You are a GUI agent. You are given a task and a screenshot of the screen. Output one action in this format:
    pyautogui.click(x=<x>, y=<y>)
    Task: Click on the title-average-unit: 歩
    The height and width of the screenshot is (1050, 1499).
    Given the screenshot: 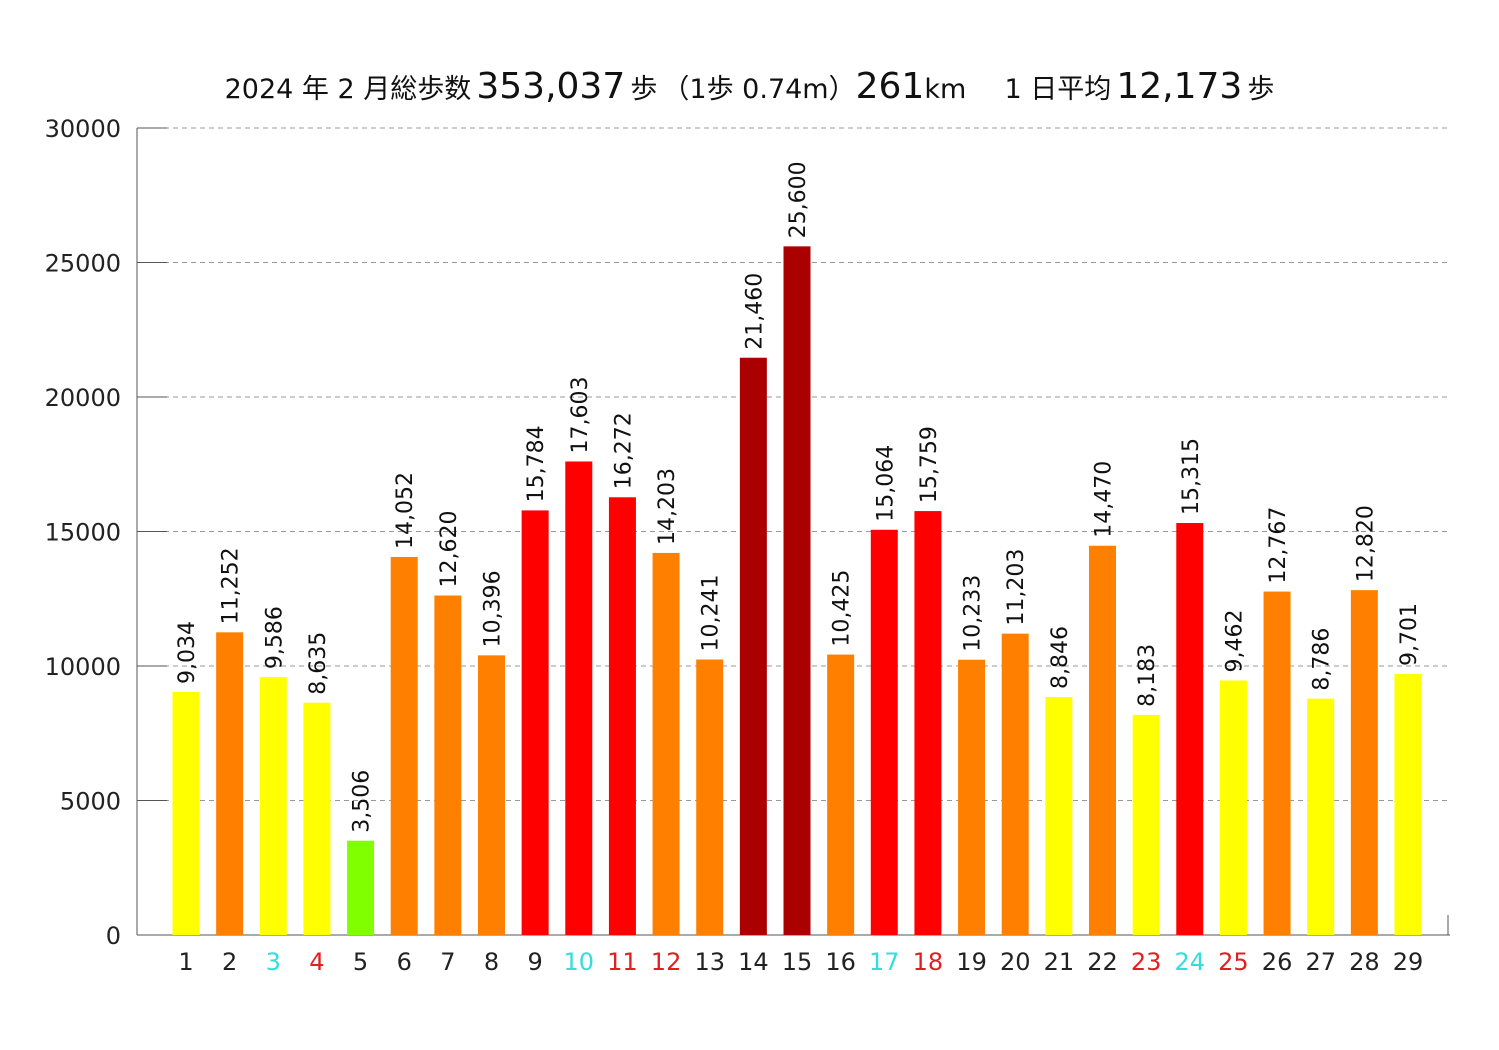 What is the action you would take?
    pyautogui.click(x=1261, y=89)
    